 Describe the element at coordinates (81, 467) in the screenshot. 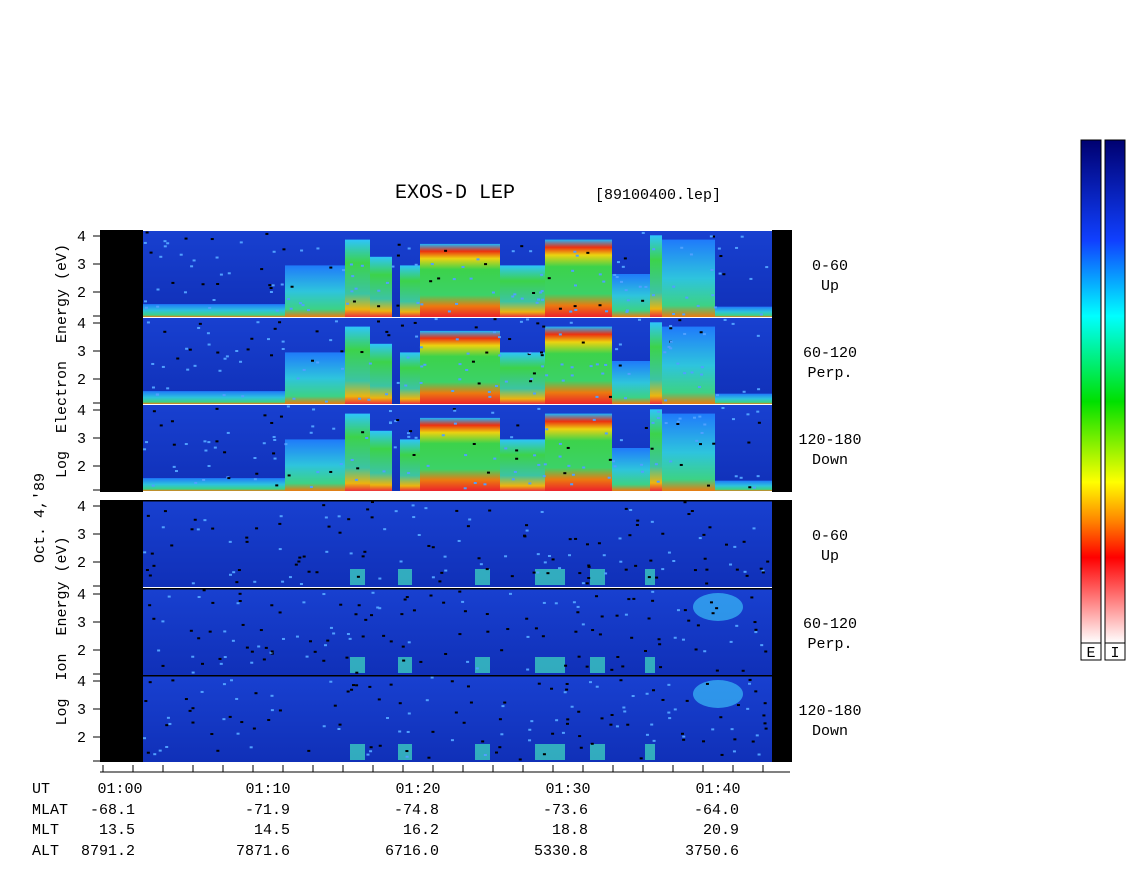

I see `y-tick-label: 2` at that location.